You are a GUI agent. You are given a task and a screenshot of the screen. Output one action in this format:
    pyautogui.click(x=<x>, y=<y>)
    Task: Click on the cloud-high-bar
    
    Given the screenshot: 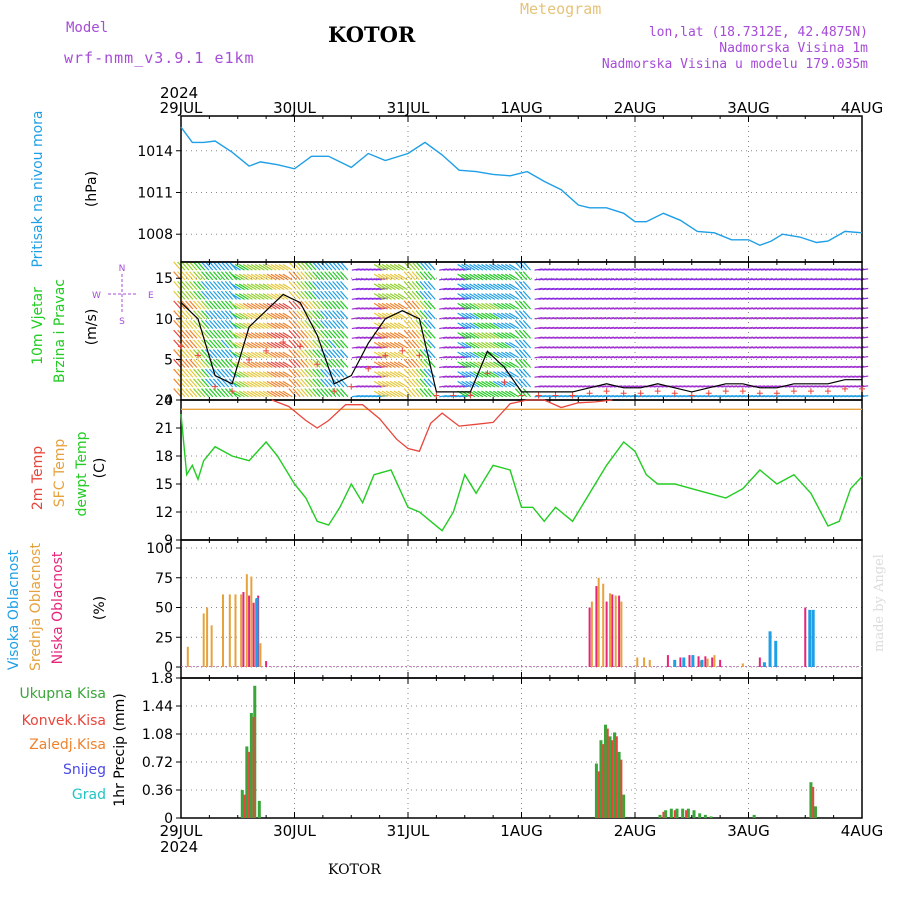 What is the action you would take?
    pyautogui.click(x=257, y=632)
    